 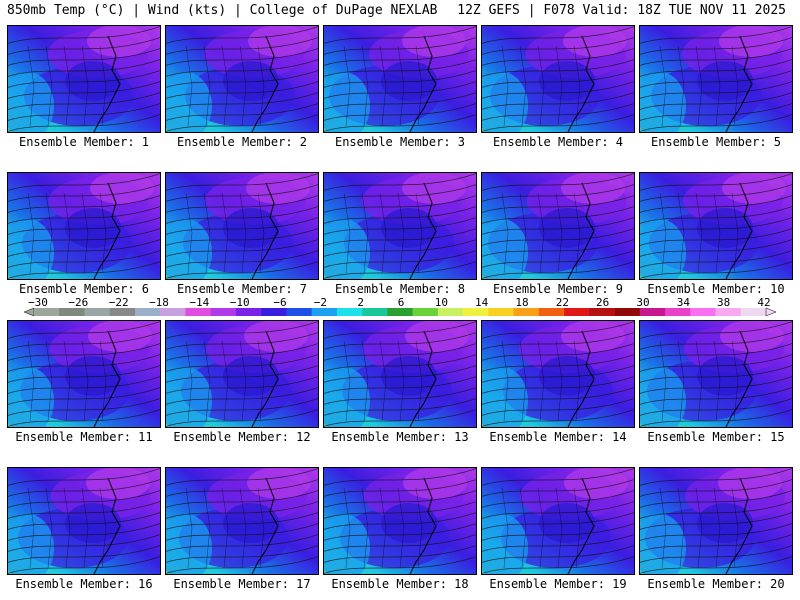 What do you see at coordinates (199, 302) in the screenshot?
I see `colorbar-tick-label: −14` at bounding box center [199, 302].